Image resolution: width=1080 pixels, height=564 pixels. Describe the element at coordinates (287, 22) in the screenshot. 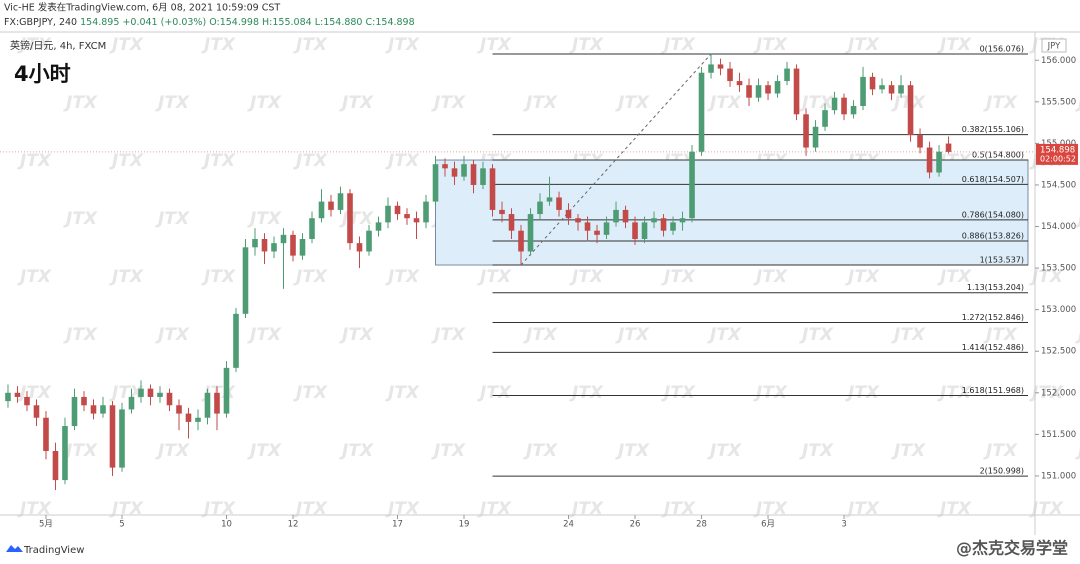

I see `high: H:155.084` at that location.